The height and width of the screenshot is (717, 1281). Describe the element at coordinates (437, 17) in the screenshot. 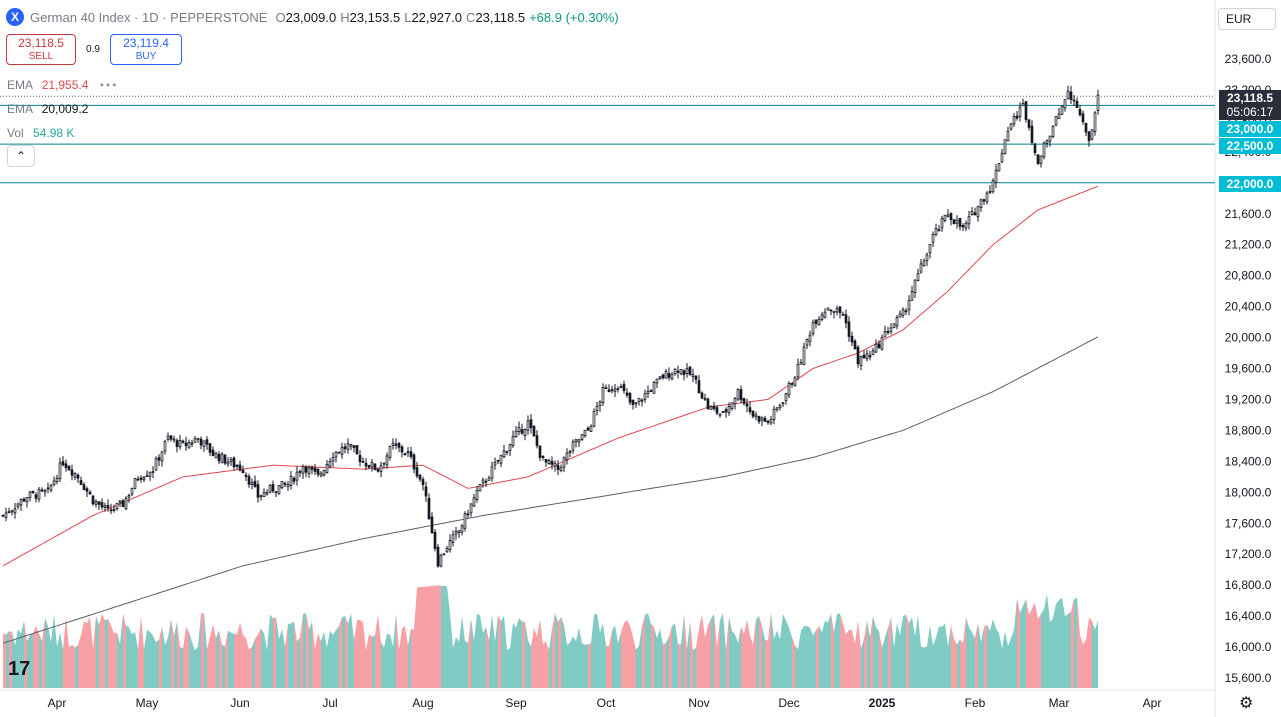

I see `low-value: 22,927.0` at that location.